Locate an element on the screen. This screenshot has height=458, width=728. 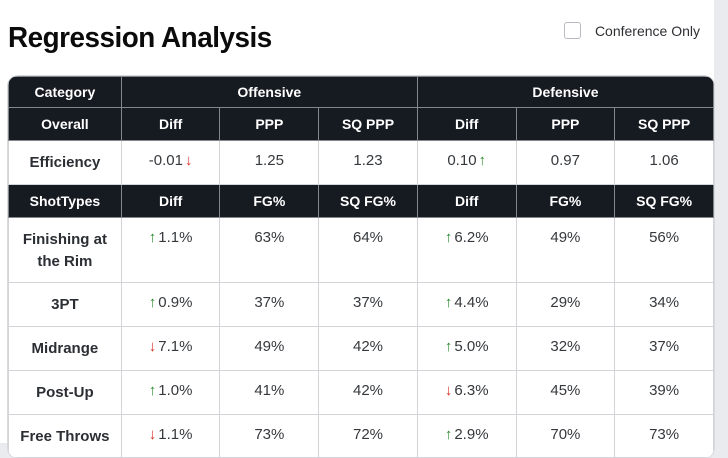
overall-header-row: Overall Diff PPP SQ PPP Diff PPP SQ PPP is located at coordinates (361, 124).